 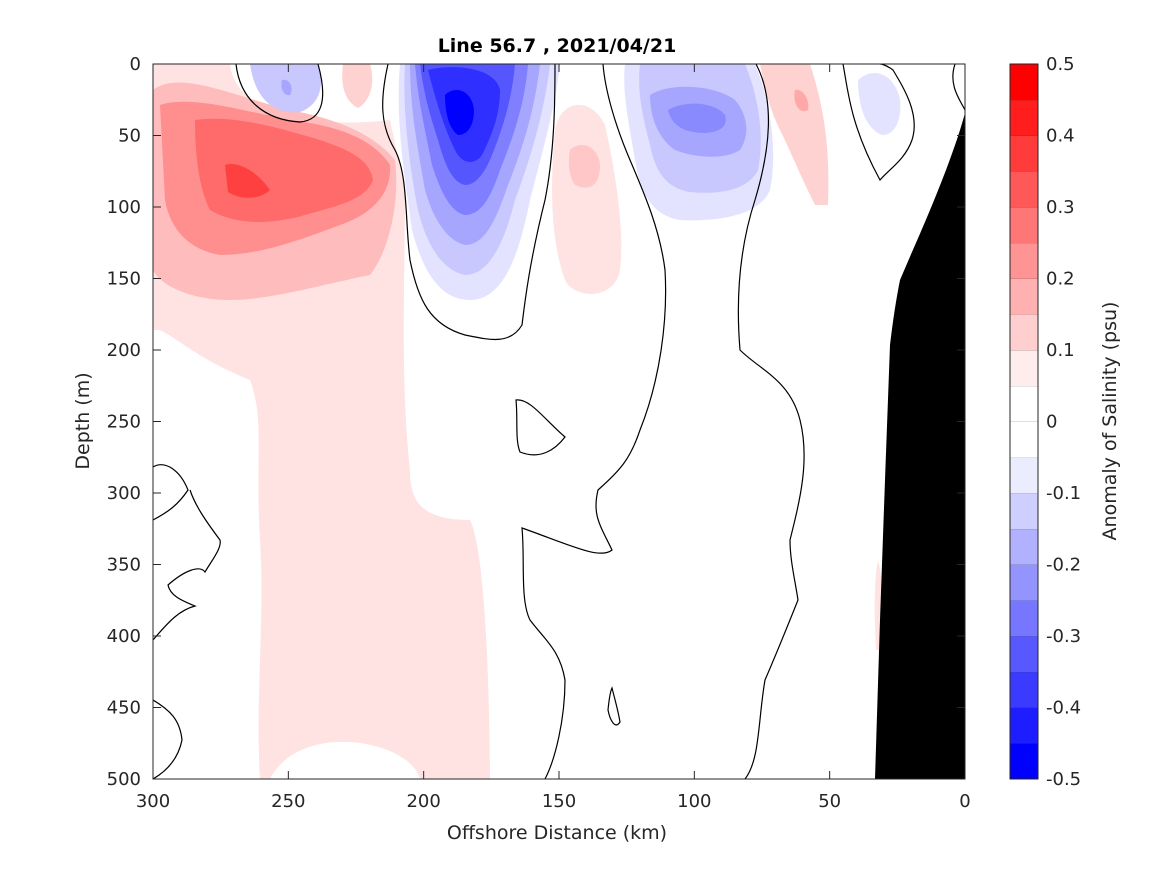 What do you see at coordinates (794, 134) in the screenshot?
I see `salty-anomaly-shelf-edge` at bounding box center [794, 134].